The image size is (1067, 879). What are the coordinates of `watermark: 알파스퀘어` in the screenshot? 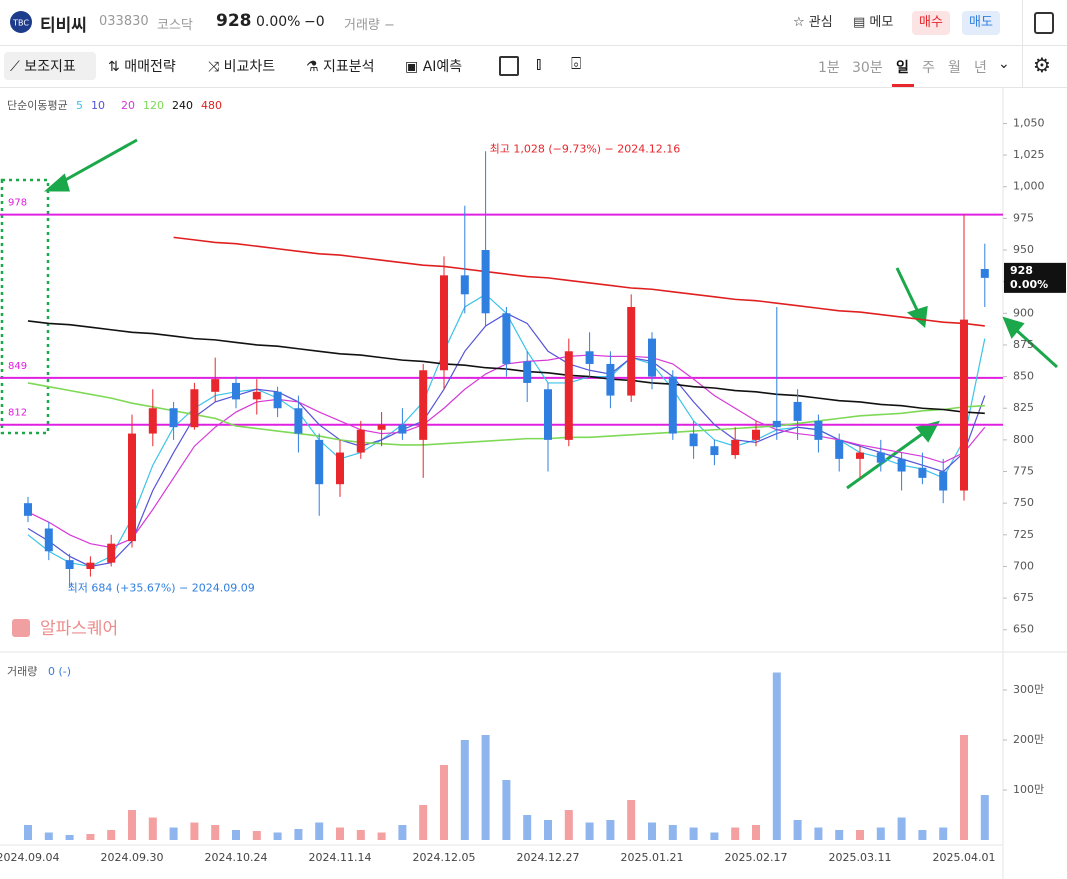 It's located at (79, 629).